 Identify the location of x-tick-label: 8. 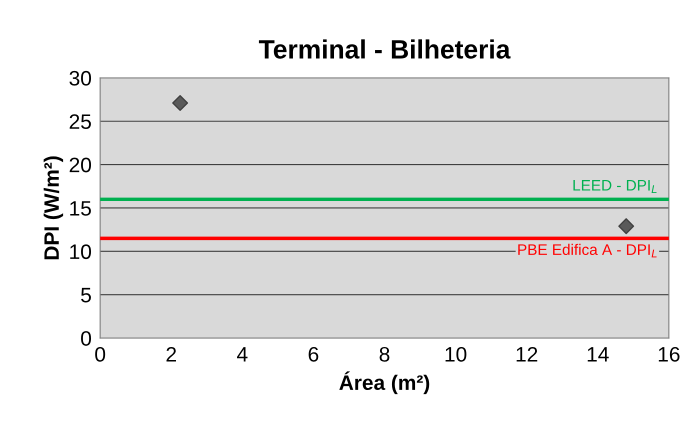
(385, 354).